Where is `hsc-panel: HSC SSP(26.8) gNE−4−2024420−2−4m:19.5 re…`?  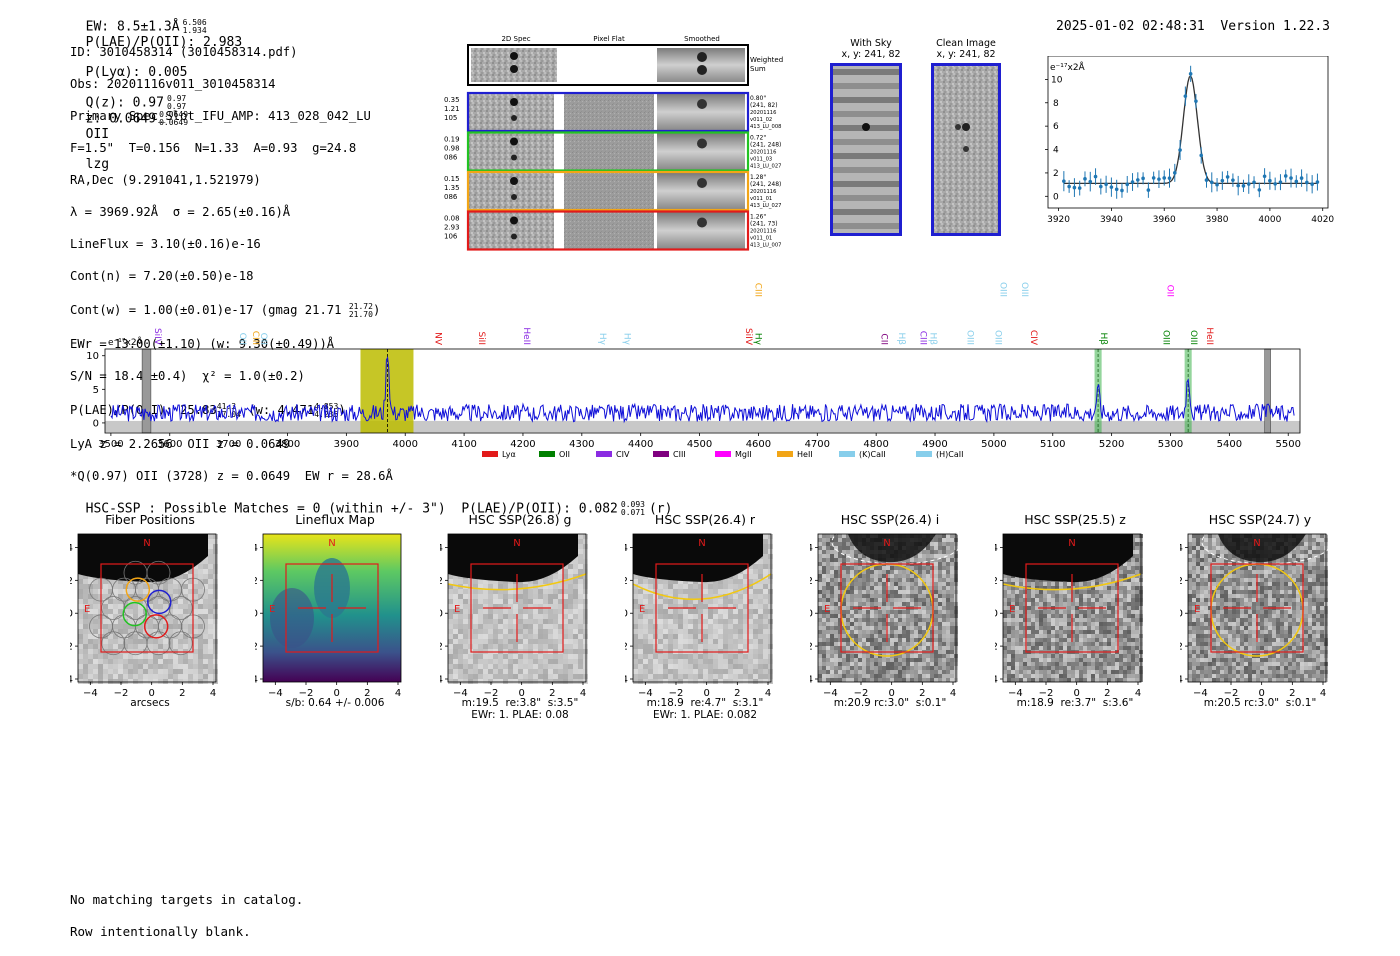
hsc-panel: HSC SSP(26.8) gNE−4−2024420−2−4m:19.5 re… is located at coordinates (520, 622).